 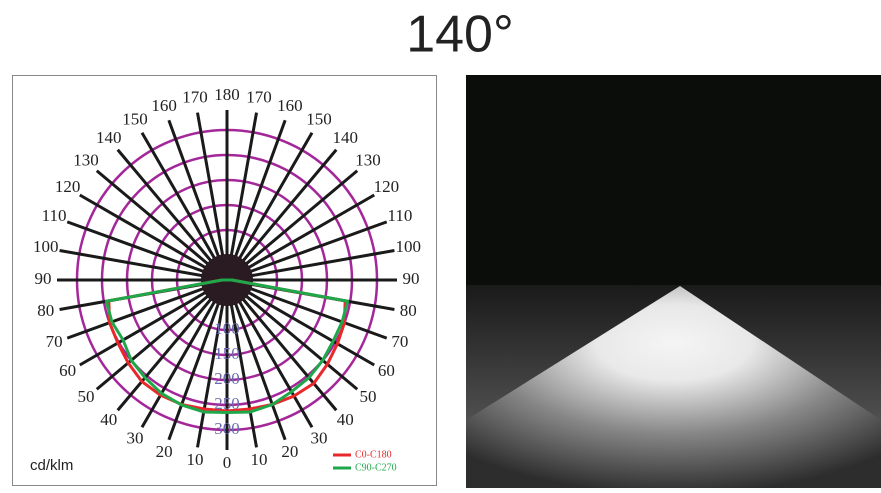 What do you see at coordinates (51, 465) in the screenshot?
I see `unit-label: cd/klm` at bounding box center [51, 465].